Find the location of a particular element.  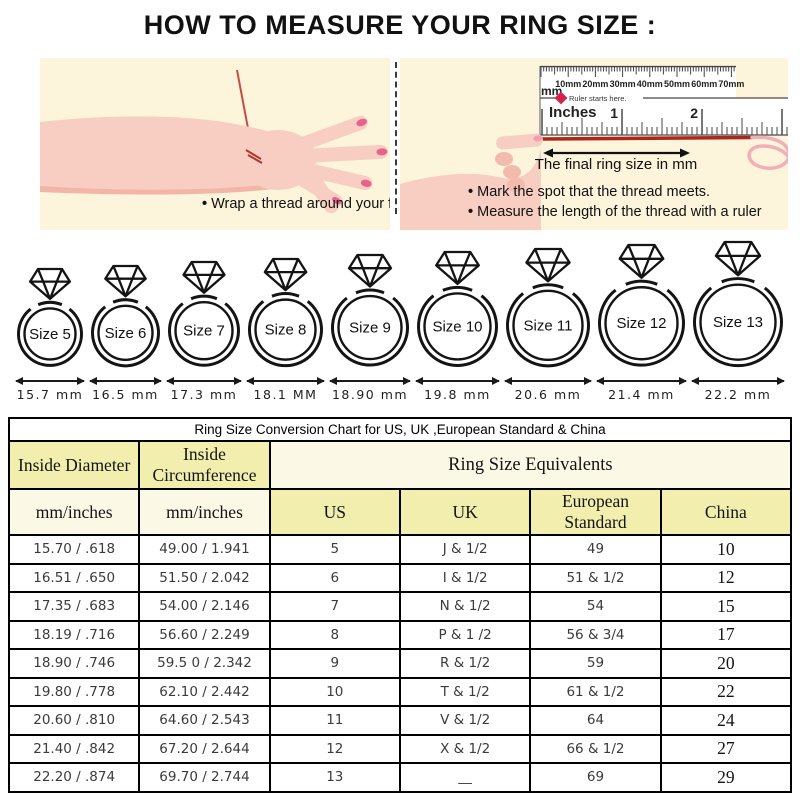

diamond-ring-icon: Size 12 is located at coordinates (641, 305).